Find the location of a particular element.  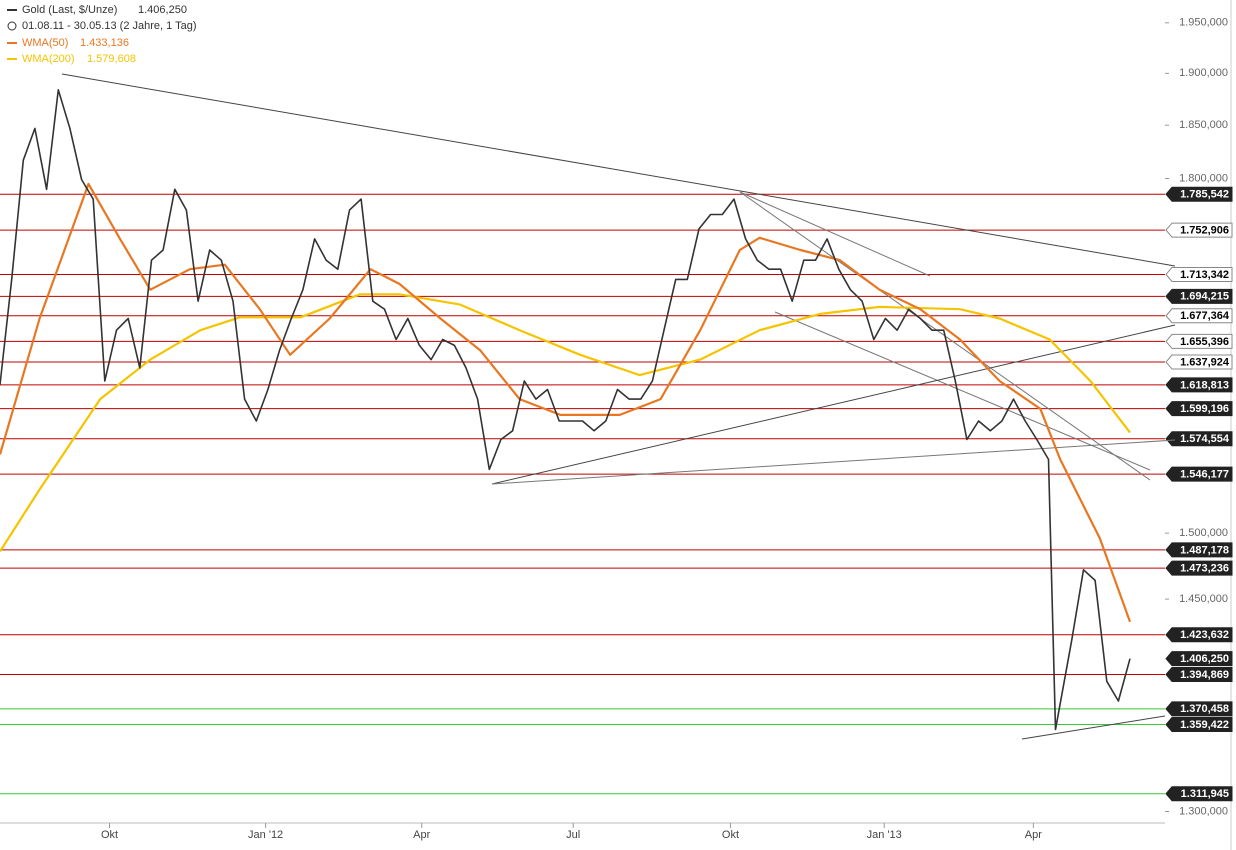

level-label: 1.599,196 is located at coordinates (1204, 409).